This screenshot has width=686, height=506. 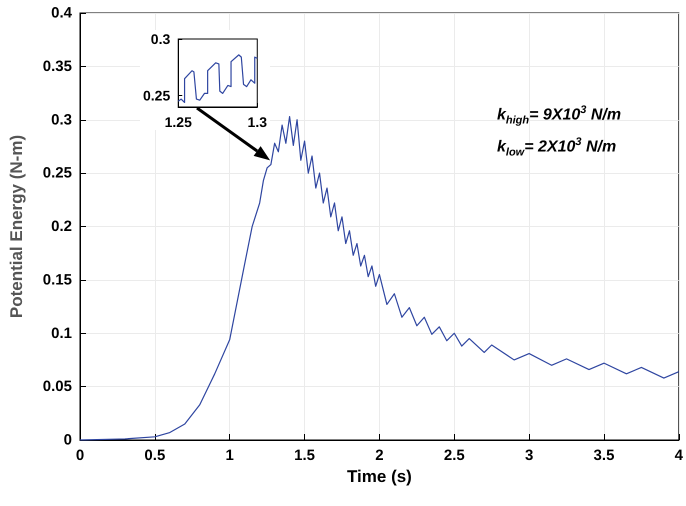 What do you see at coordinates (178, 122) in the screenshot?
I see `x-tick-label: 1.25` at bounding box center [178, 122].